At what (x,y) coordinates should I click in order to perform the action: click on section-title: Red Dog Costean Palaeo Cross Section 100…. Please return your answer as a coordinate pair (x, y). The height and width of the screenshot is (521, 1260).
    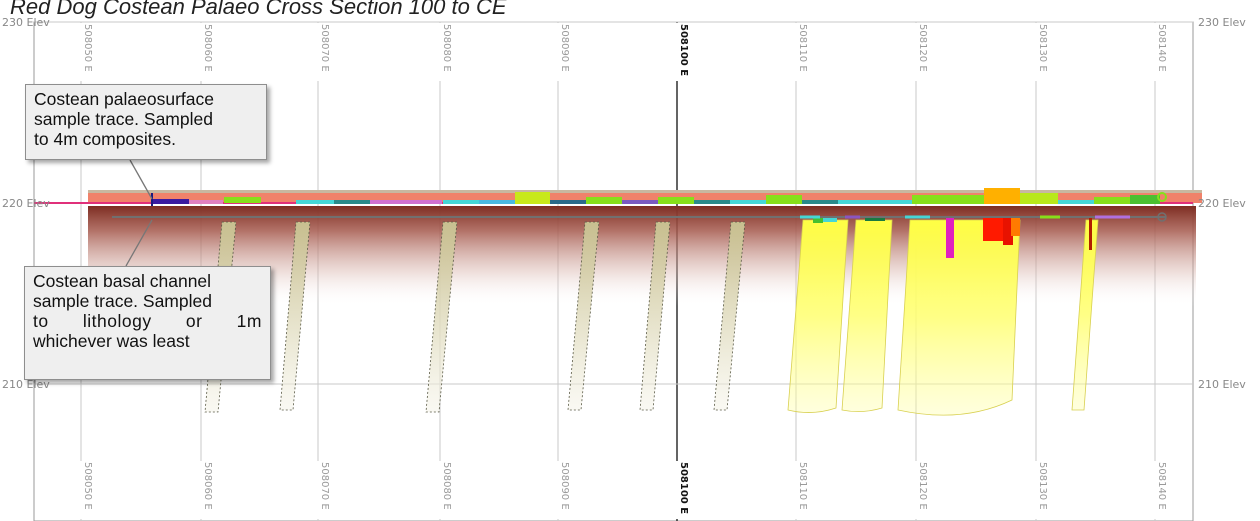
    Looking at the image, I should click on (595, 10).